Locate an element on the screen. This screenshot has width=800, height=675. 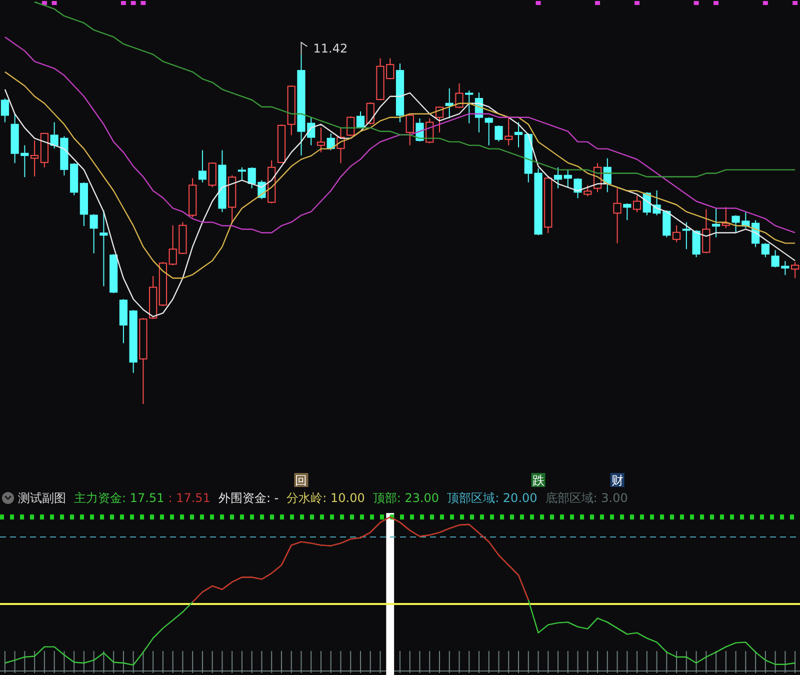
text: 外围资金: - is located at coordinates (248, 498).